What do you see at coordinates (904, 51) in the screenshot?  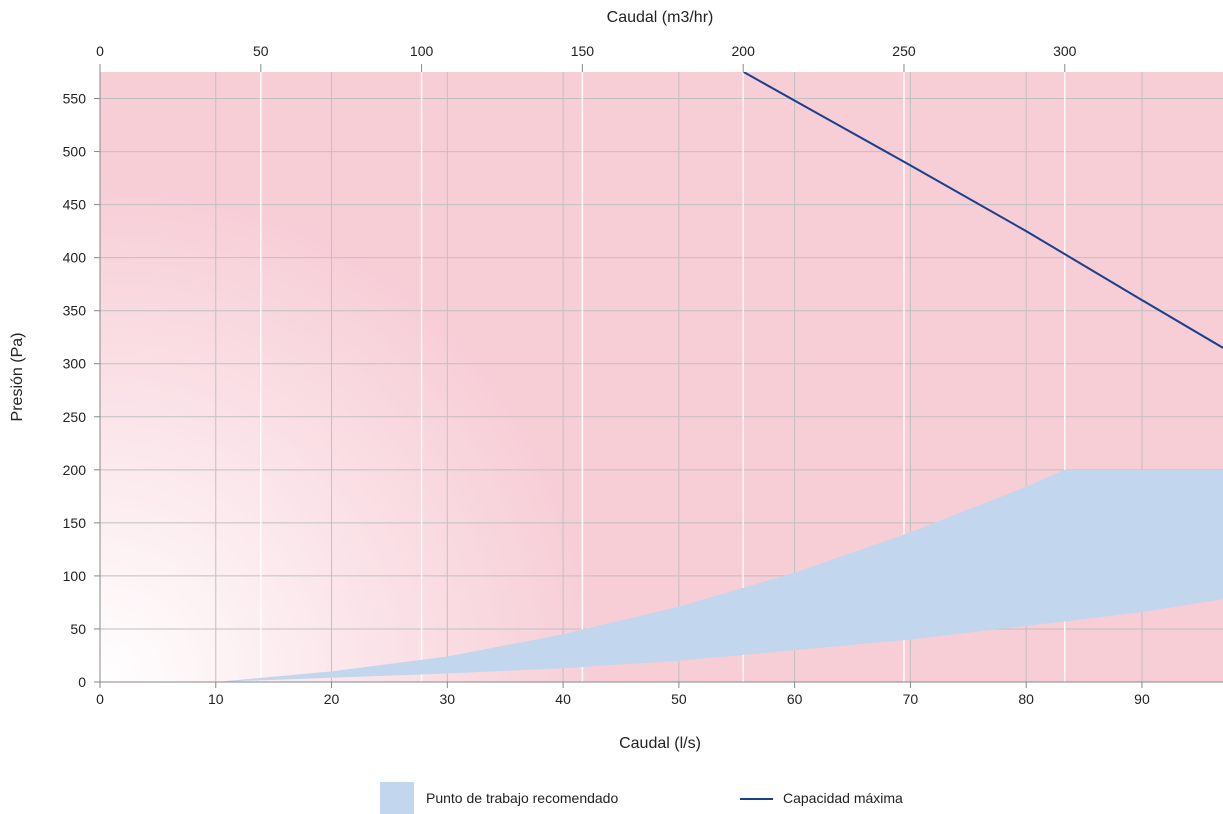 I see `x2-tick-label: 250` at bounding box center [904, 51].